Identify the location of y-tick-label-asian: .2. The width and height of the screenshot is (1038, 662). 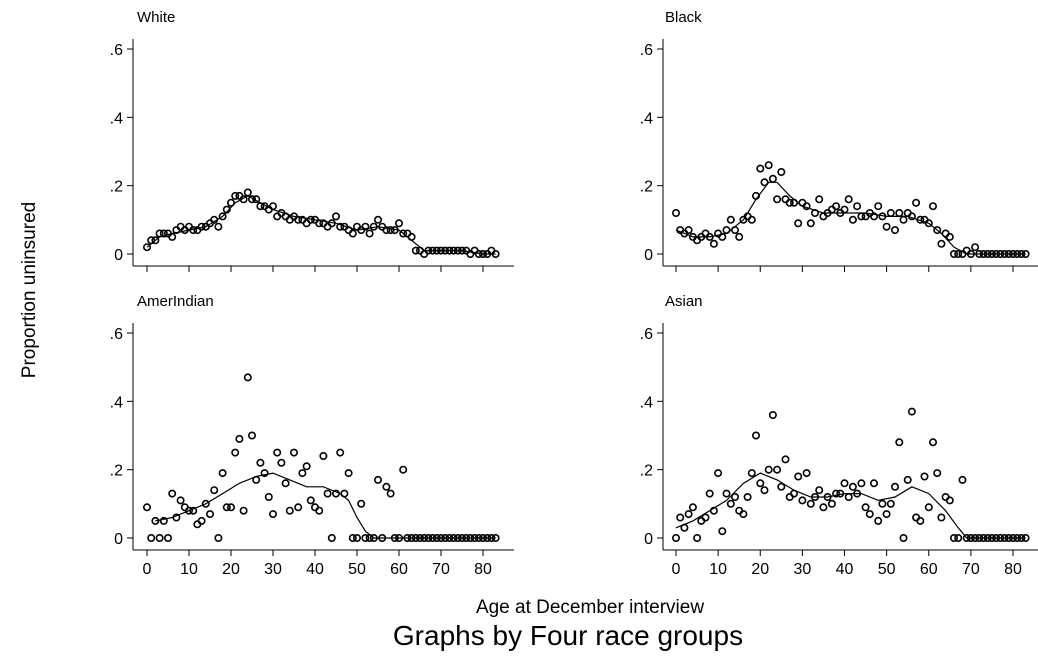
(646, 471).